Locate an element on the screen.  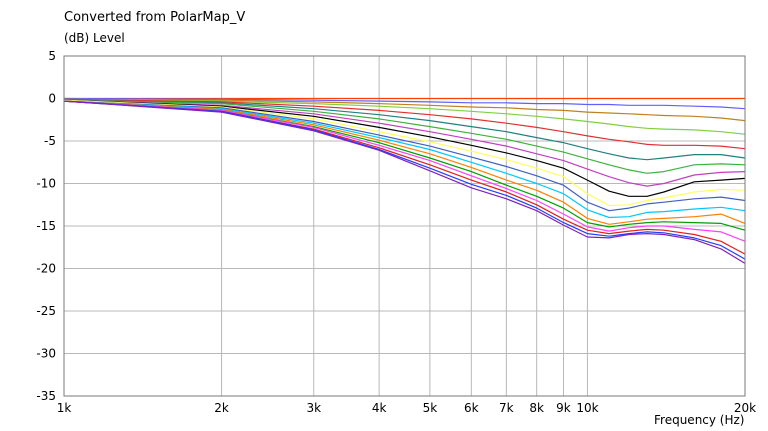
x-tick-label: 2k is located at coordinates (221, 408).